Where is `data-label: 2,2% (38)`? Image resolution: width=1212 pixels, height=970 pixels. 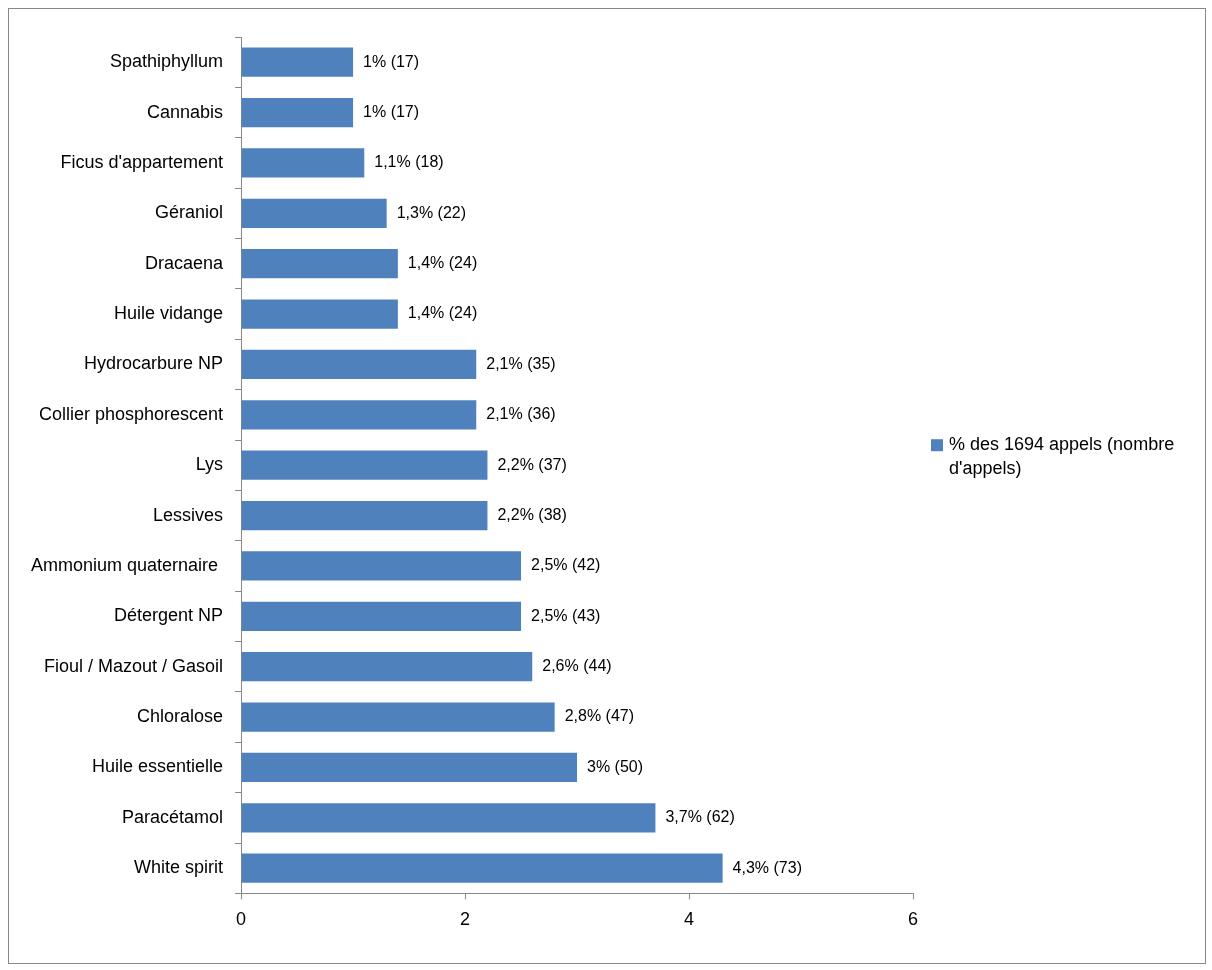
data-label: 2,2% (38) is located at coordinates (532, 514).